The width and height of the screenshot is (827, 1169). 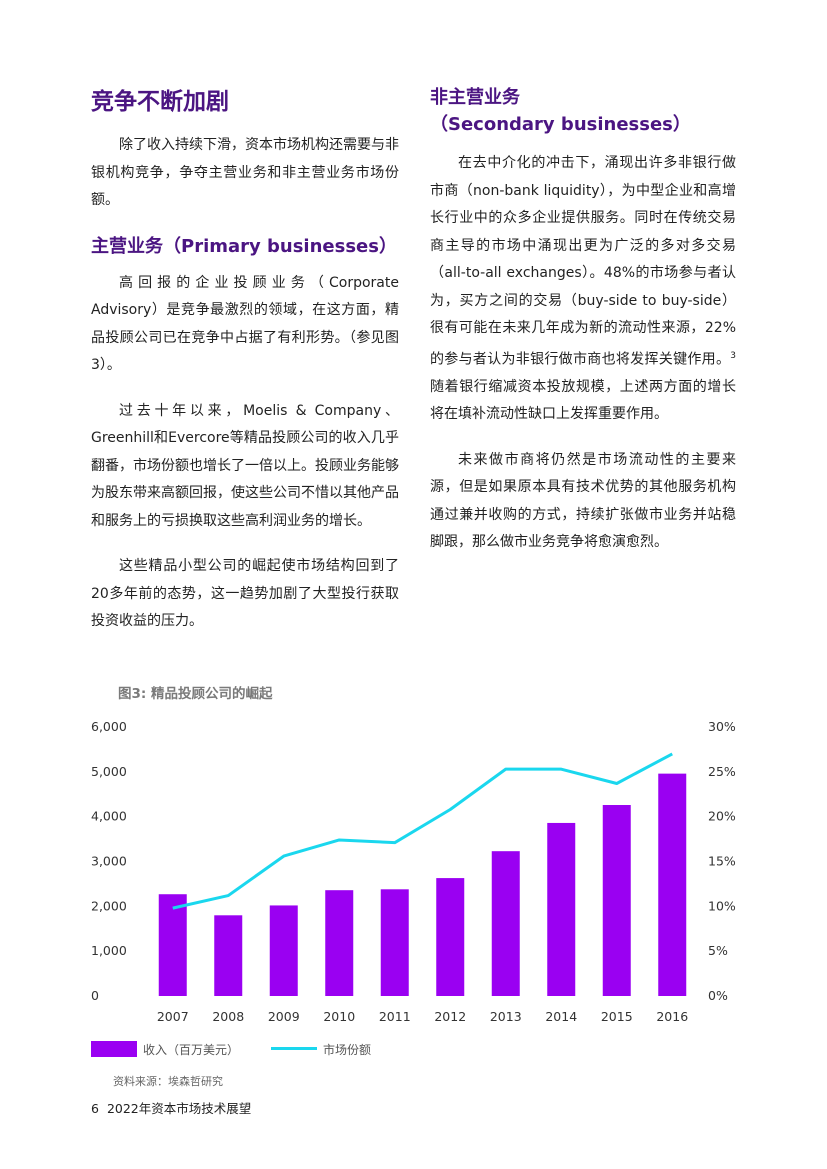 What do you see at coordinates (109, 816) in the screenshot?
I see `left-axis-tick-label: 4,000` at bounding box center [109, 816].